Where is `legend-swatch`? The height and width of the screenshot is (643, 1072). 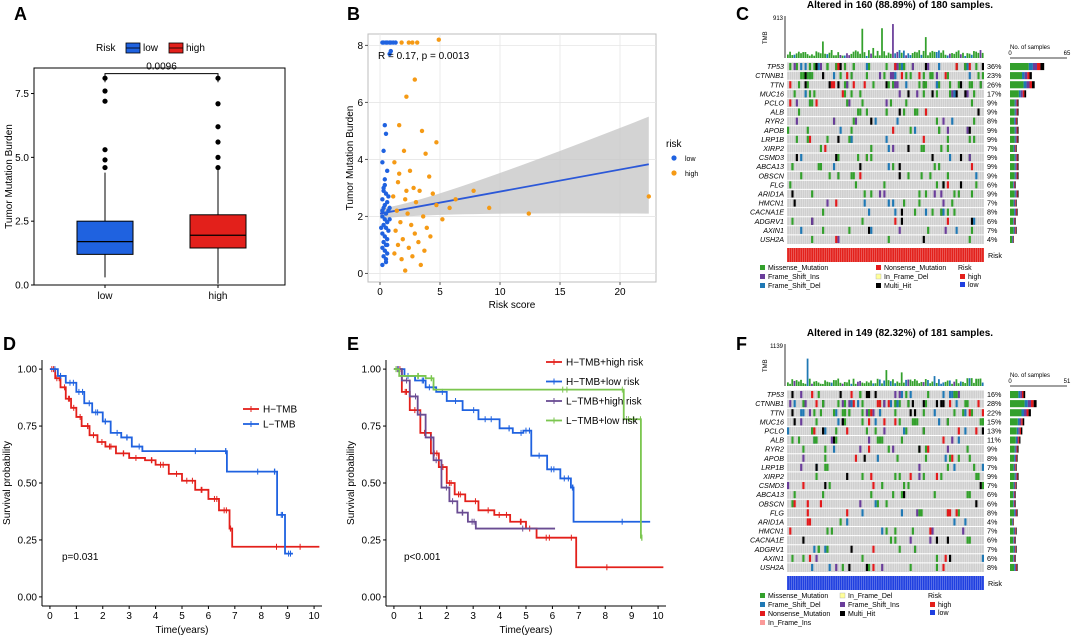
legend-swatch is located at coordinates (762, 622).